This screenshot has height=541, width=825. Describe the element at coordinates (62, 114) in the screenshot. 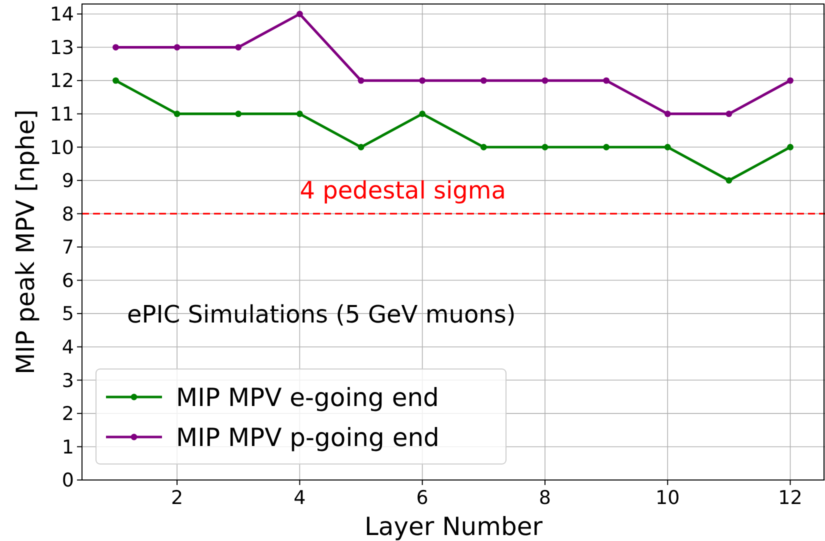

I see `y-tick-label: 11` at that location.